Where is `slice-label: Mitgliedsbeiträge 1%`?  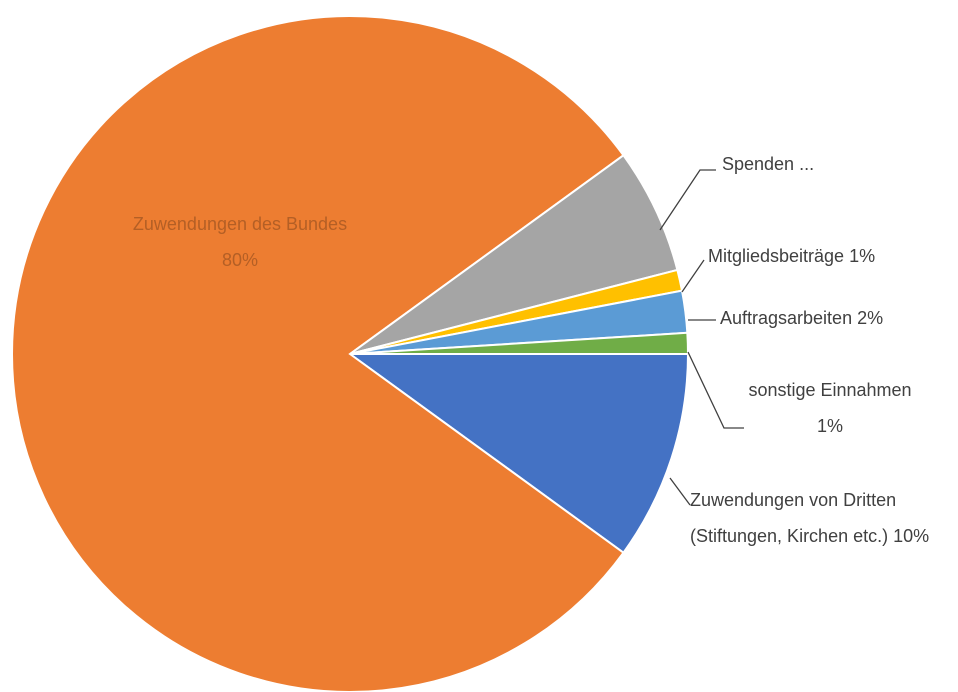 slice-label: Mitgliedsbeiträge 1% is located at coordinates (792, 256).